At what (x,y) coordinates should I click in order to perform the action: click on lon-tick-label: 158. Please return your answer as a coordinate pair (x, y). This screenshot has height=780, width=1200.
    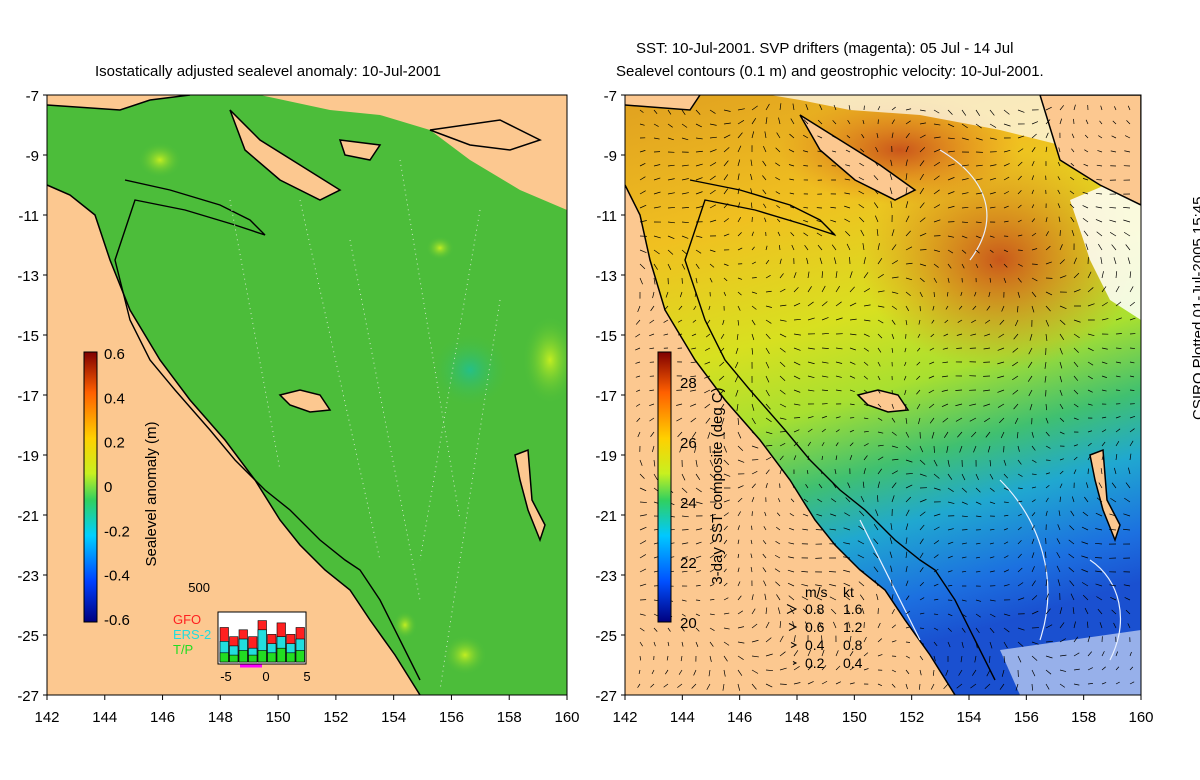
    Looking at the image, I should click on (509, 717).